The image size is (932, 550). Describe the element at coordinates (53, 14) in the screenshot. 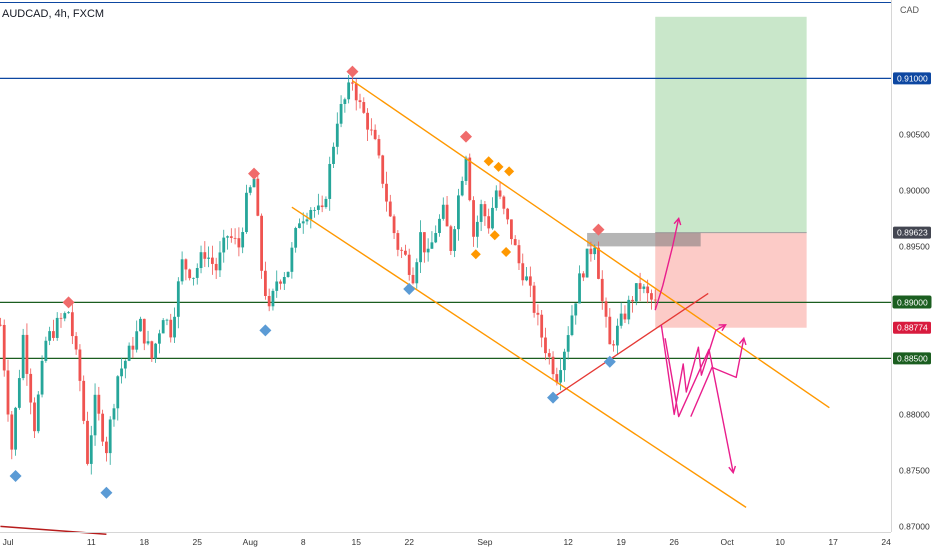

I see `chart-title: AUDCAD, 4h, FXCM` at that location.